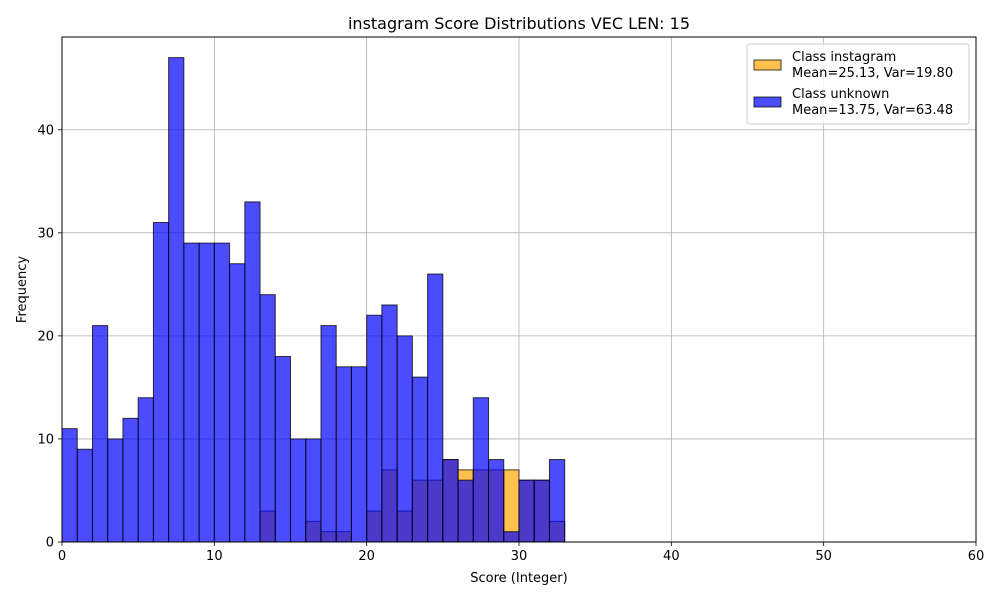 This screenshot has height=600, width=1000. Describe the element at coordinates (511, 506) in the screenshot. I see `bar-instagram` at that location.